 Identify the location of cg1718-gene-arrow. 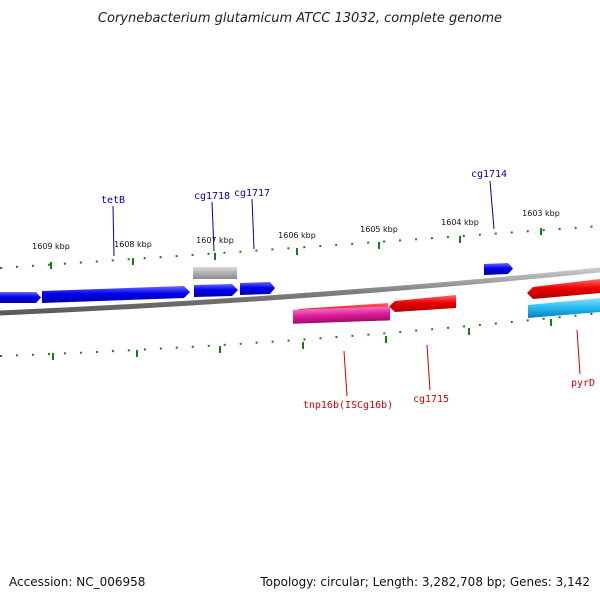
(216, 290).